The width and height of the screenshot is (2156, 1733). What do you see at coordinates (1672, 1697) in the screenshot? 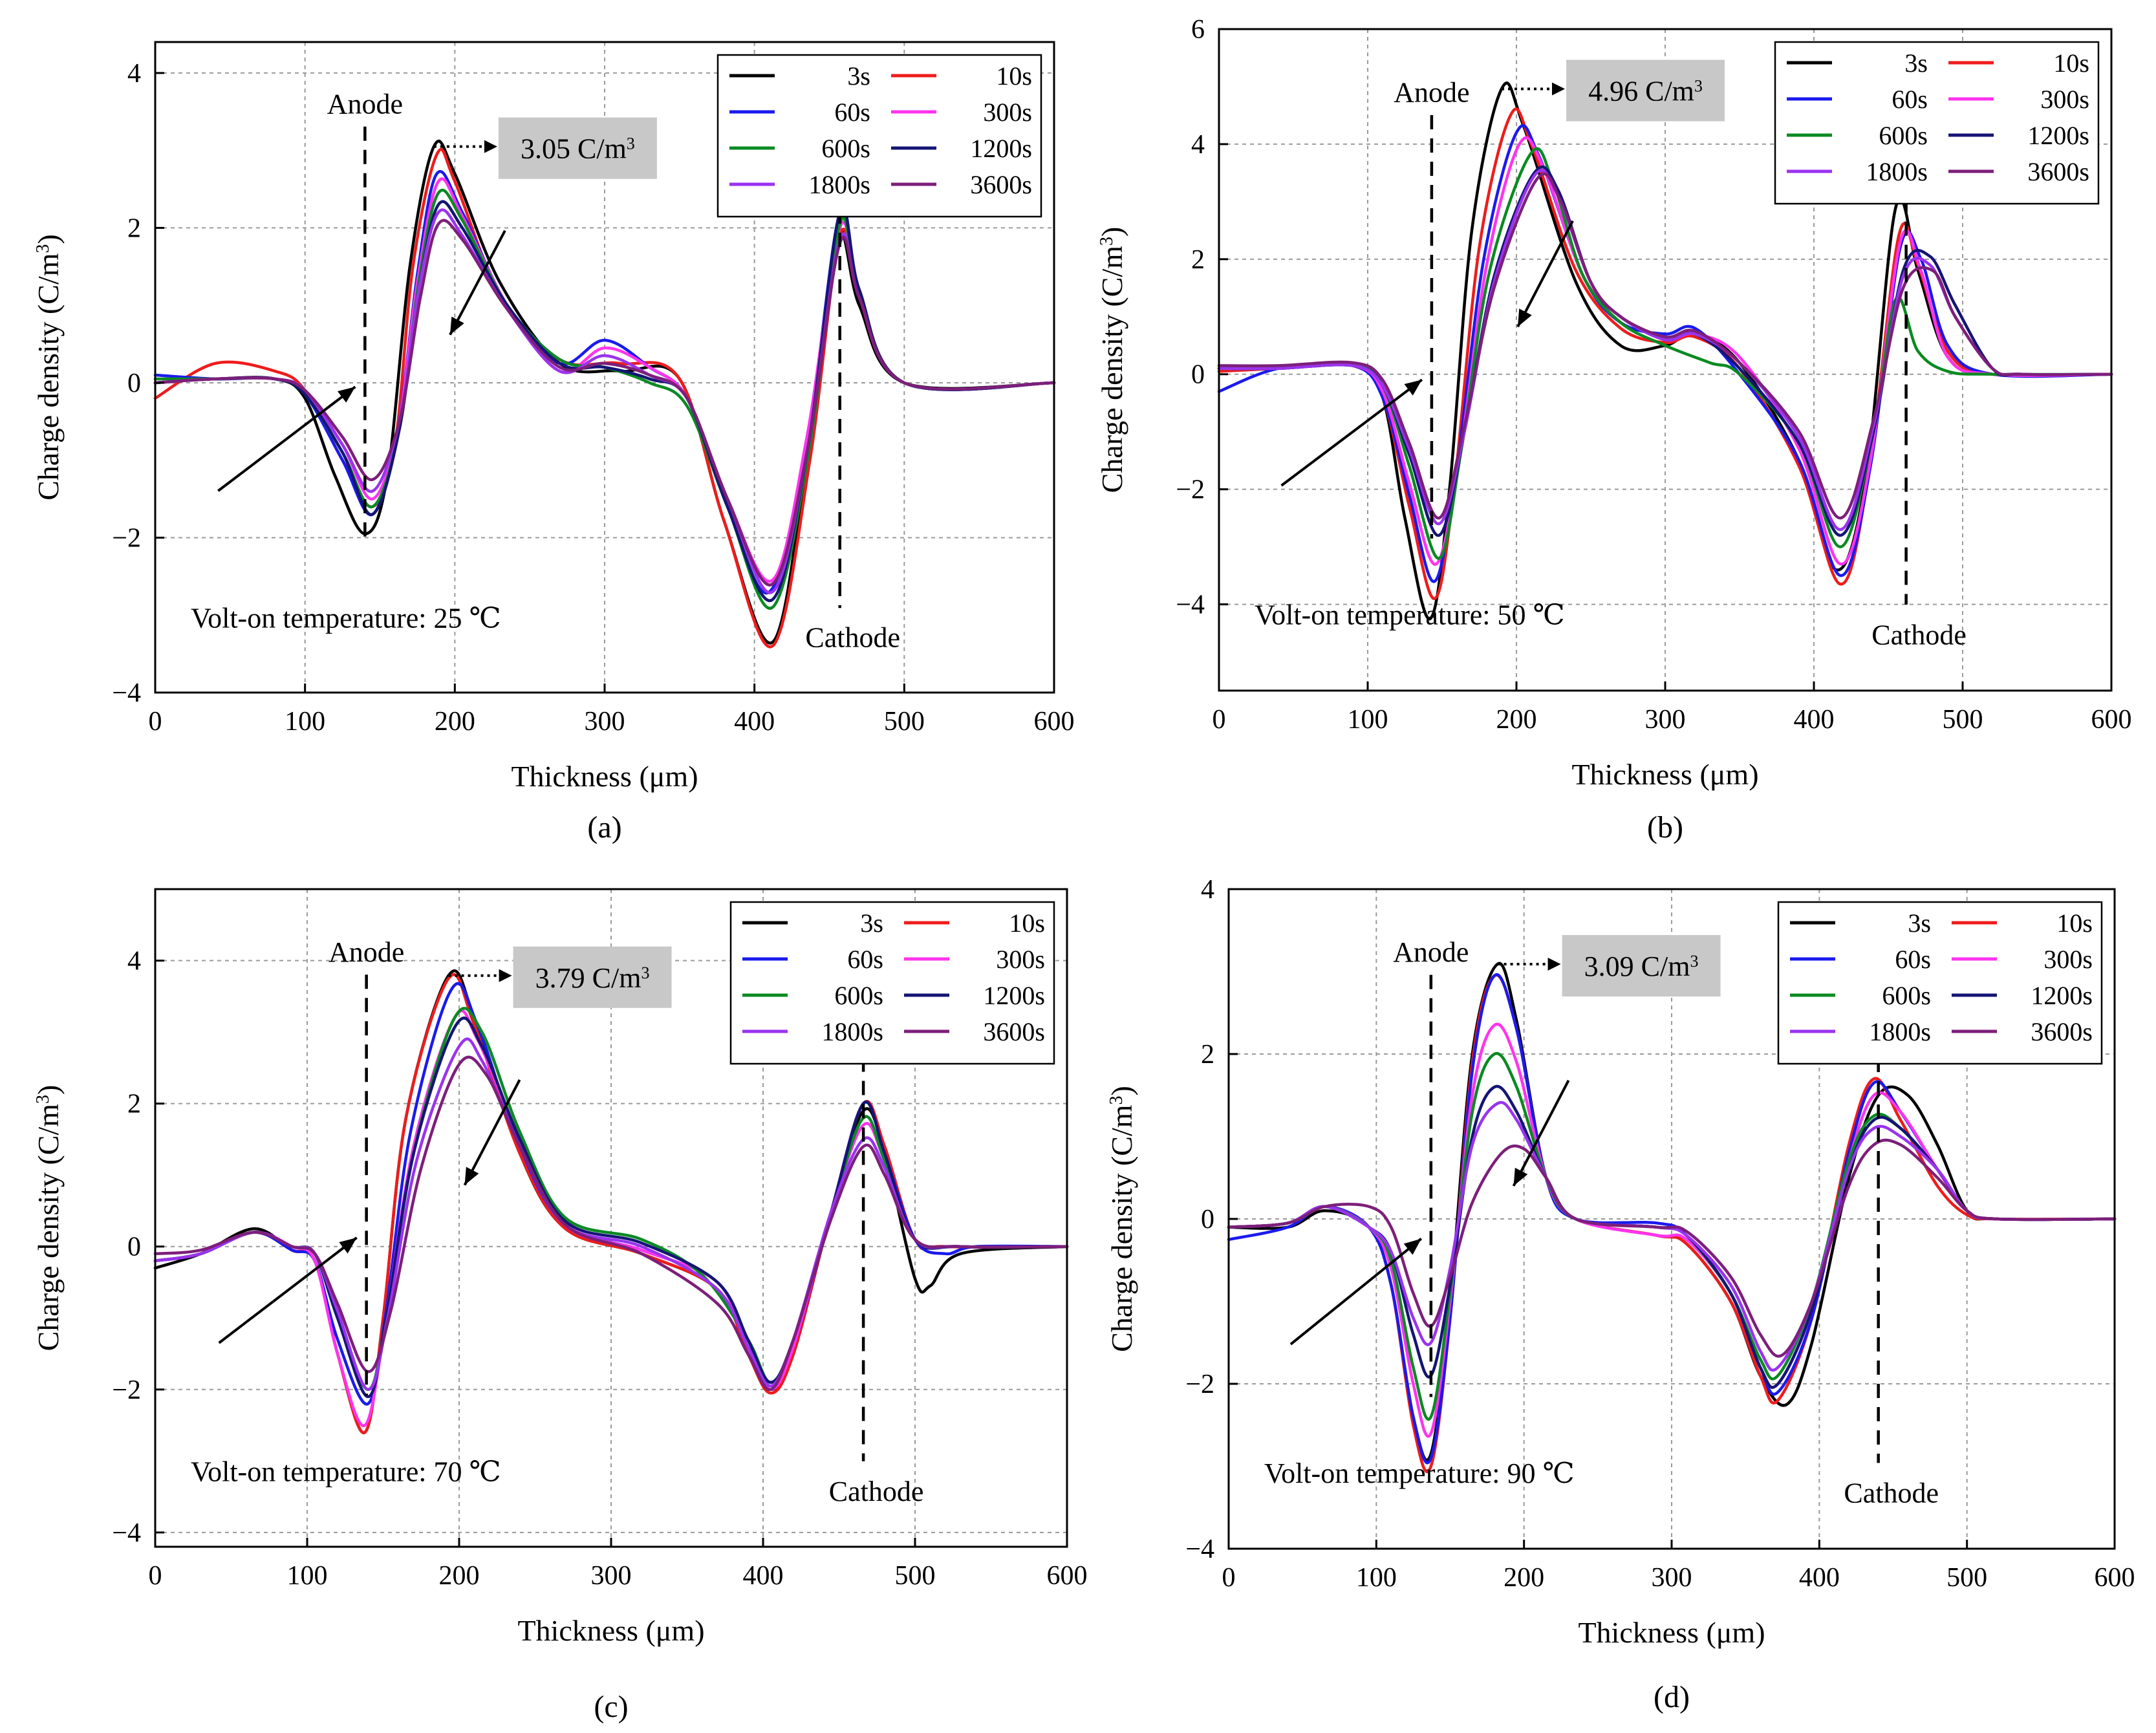
I see `panel-label: (d)` at bounding box center [1672, 1697].